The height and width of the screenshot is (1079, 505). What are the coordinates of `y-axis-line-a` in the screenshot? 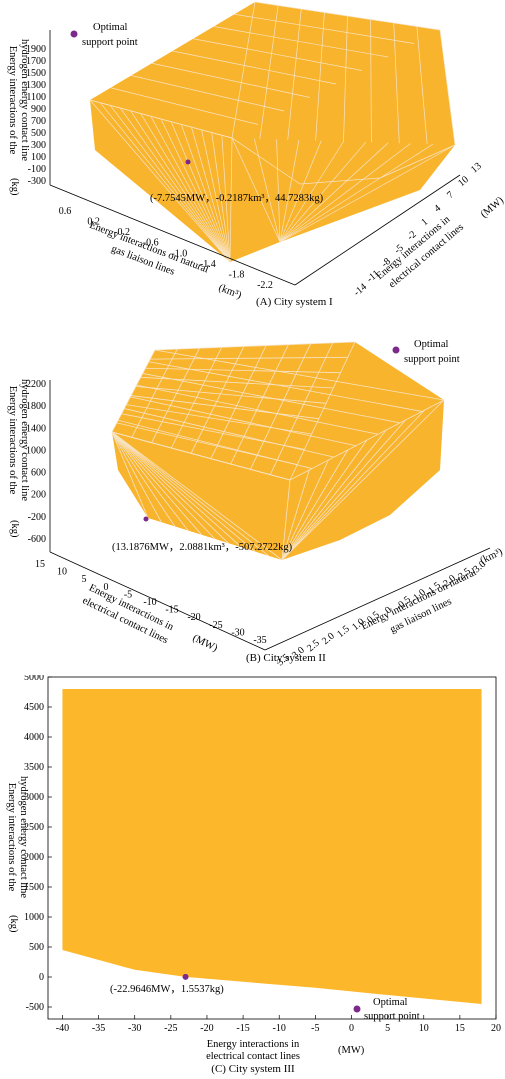 It's located at (377, 230).